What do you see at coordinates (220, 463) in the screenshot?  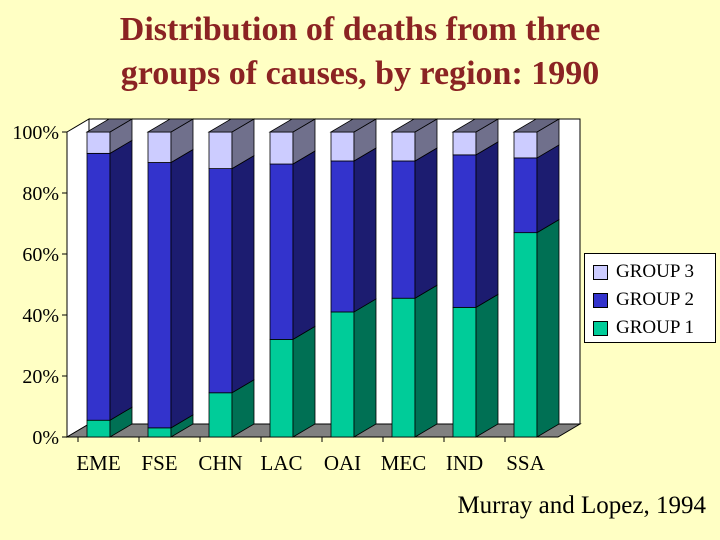 I see `x-tick-label: CHN` at bounding box center [220, 463].